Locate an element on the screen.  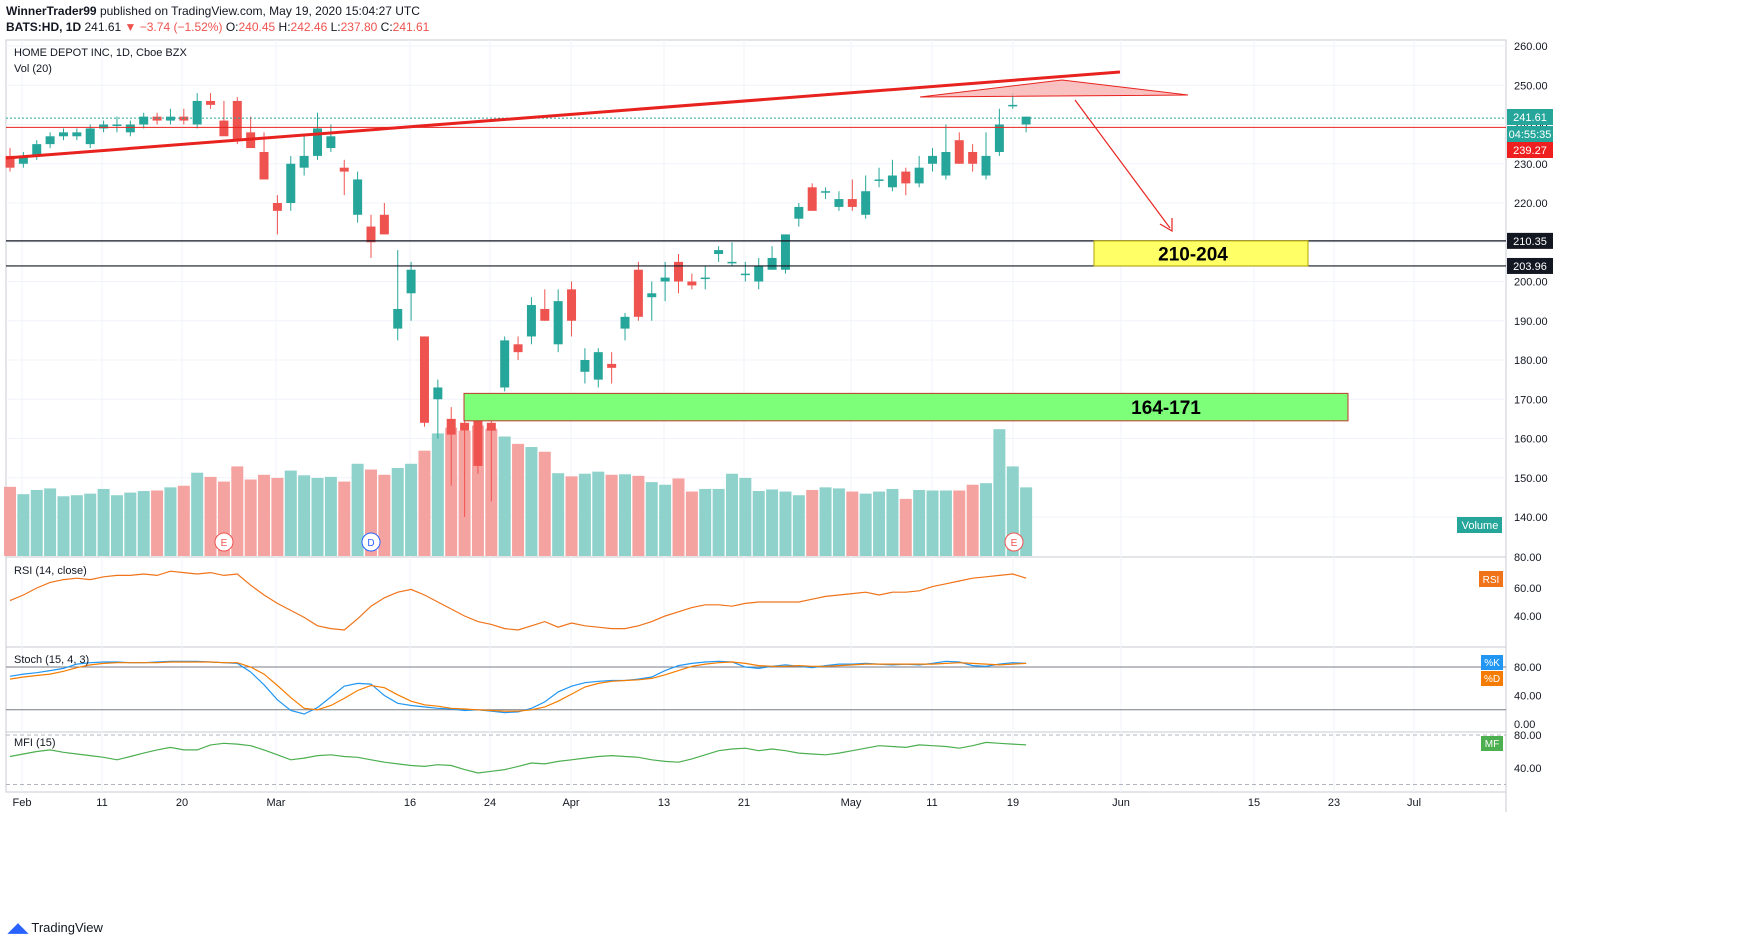
price-axis-label: 160.00 is located at coordinates (1531, 440).